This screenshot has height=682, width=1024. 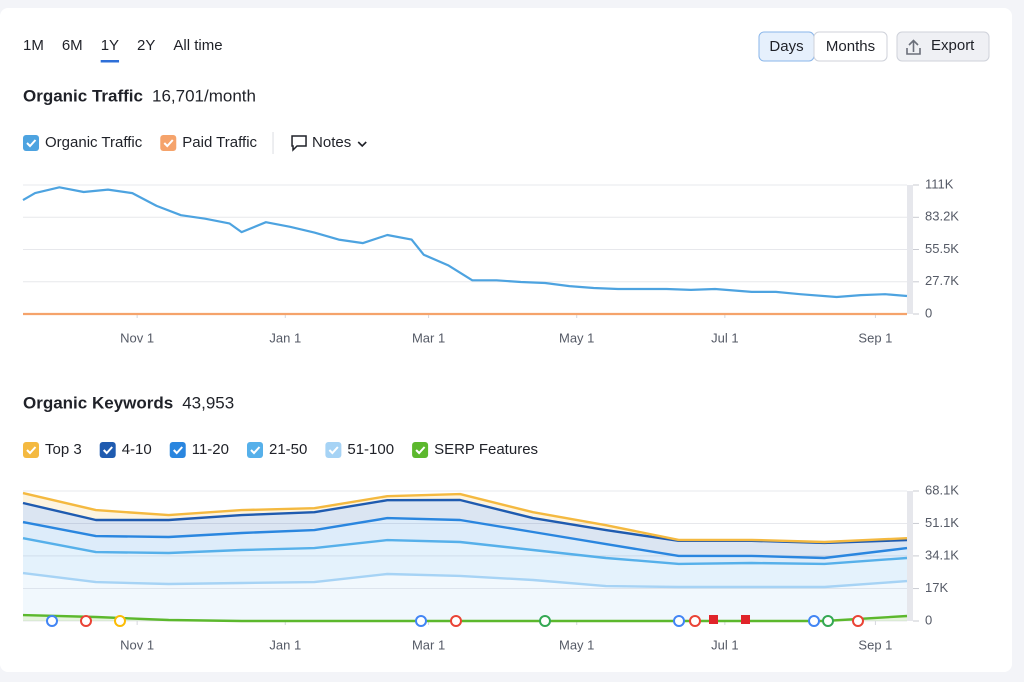 What do you see at coordinates (486, 449) in the screenshot?
I see `legend-label: SERP Features` at bounding box center [486, 449].